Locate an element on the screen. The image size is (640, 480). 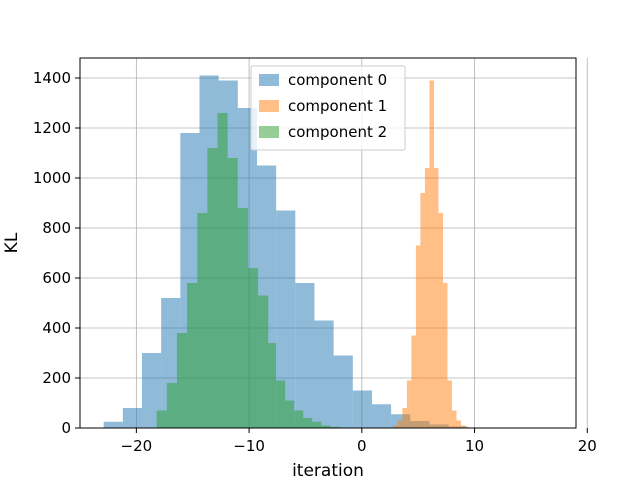
legend-label-1: component 1 is located at coordinates (337, 106).